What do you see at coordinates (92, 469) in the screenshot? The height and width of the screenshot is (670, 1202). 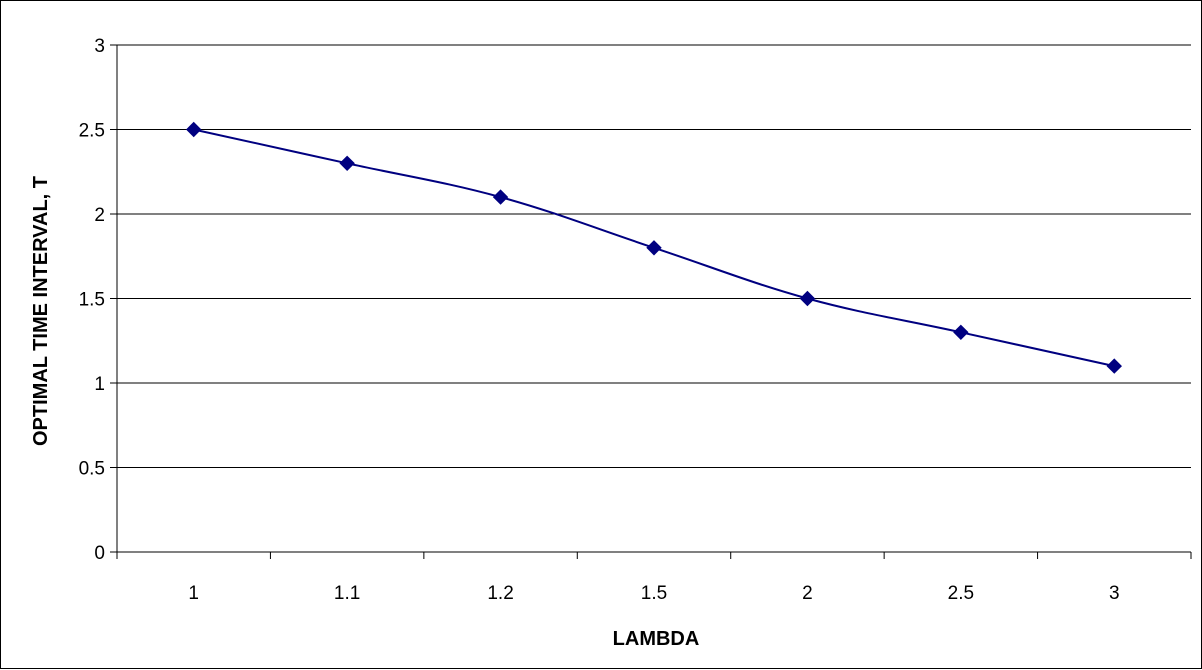 I see `y-tick-label: 0.5` at bounding box center [92, 469].